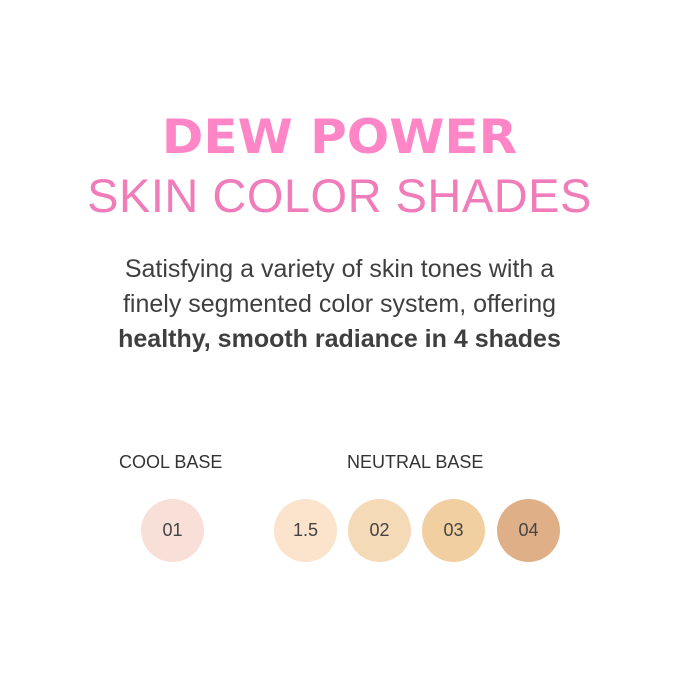 The height and width of the screenshot is (679, 679). I want to click on shade-label: 03, so click(453, 530).